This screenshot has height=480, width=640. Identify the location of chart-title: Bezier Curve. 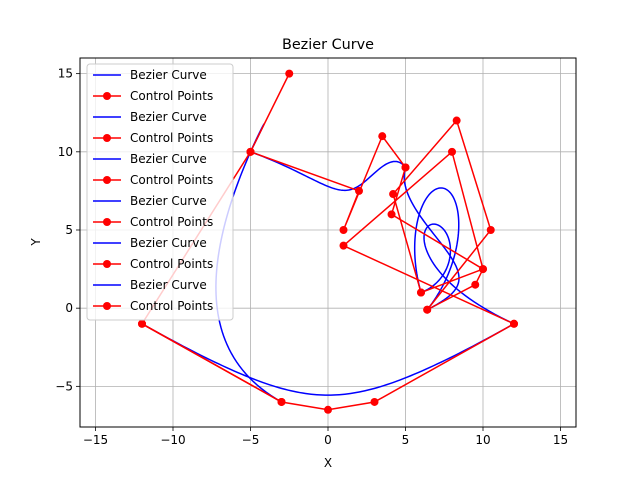
(328, 45).